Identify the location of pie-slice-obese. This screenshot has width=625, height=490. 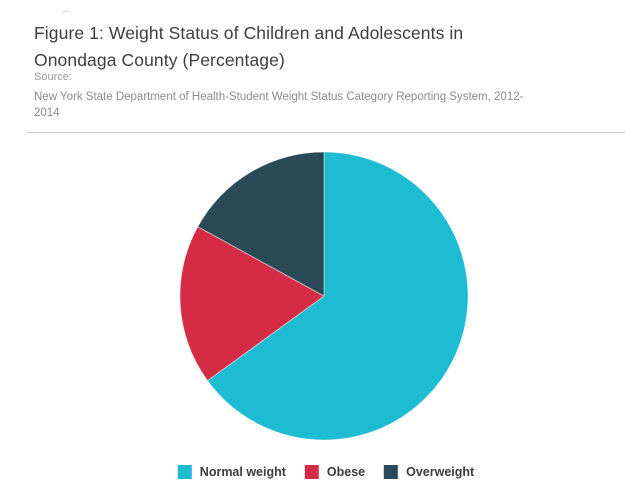
(252, 304).